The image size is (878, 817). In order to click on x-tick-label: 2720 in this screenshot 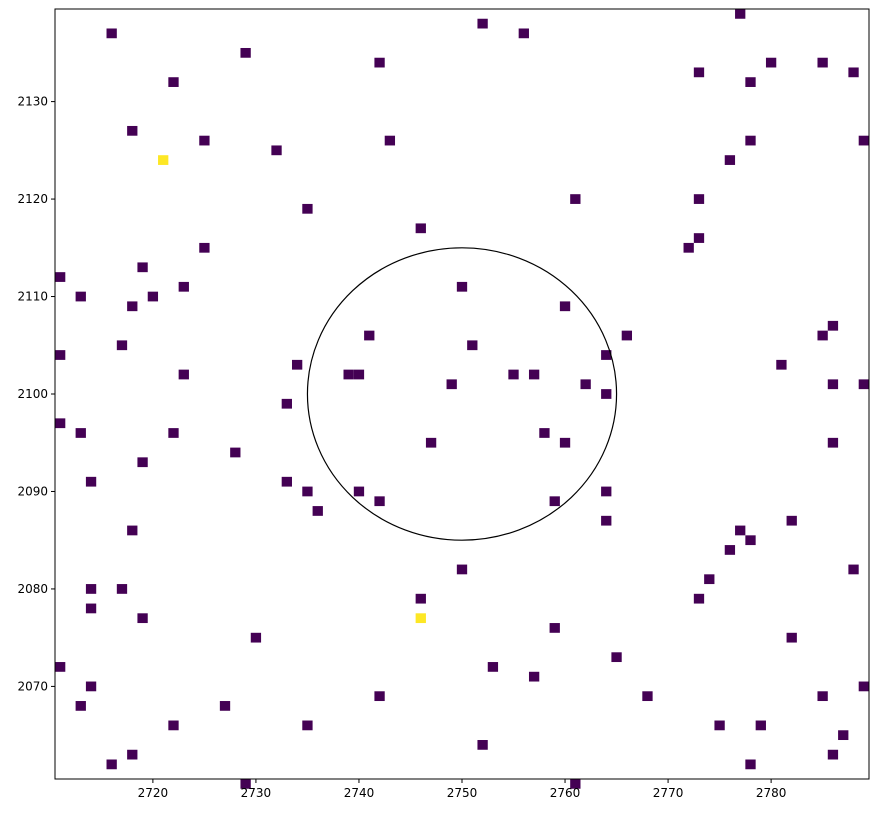, I will do `click(153, 793)`.